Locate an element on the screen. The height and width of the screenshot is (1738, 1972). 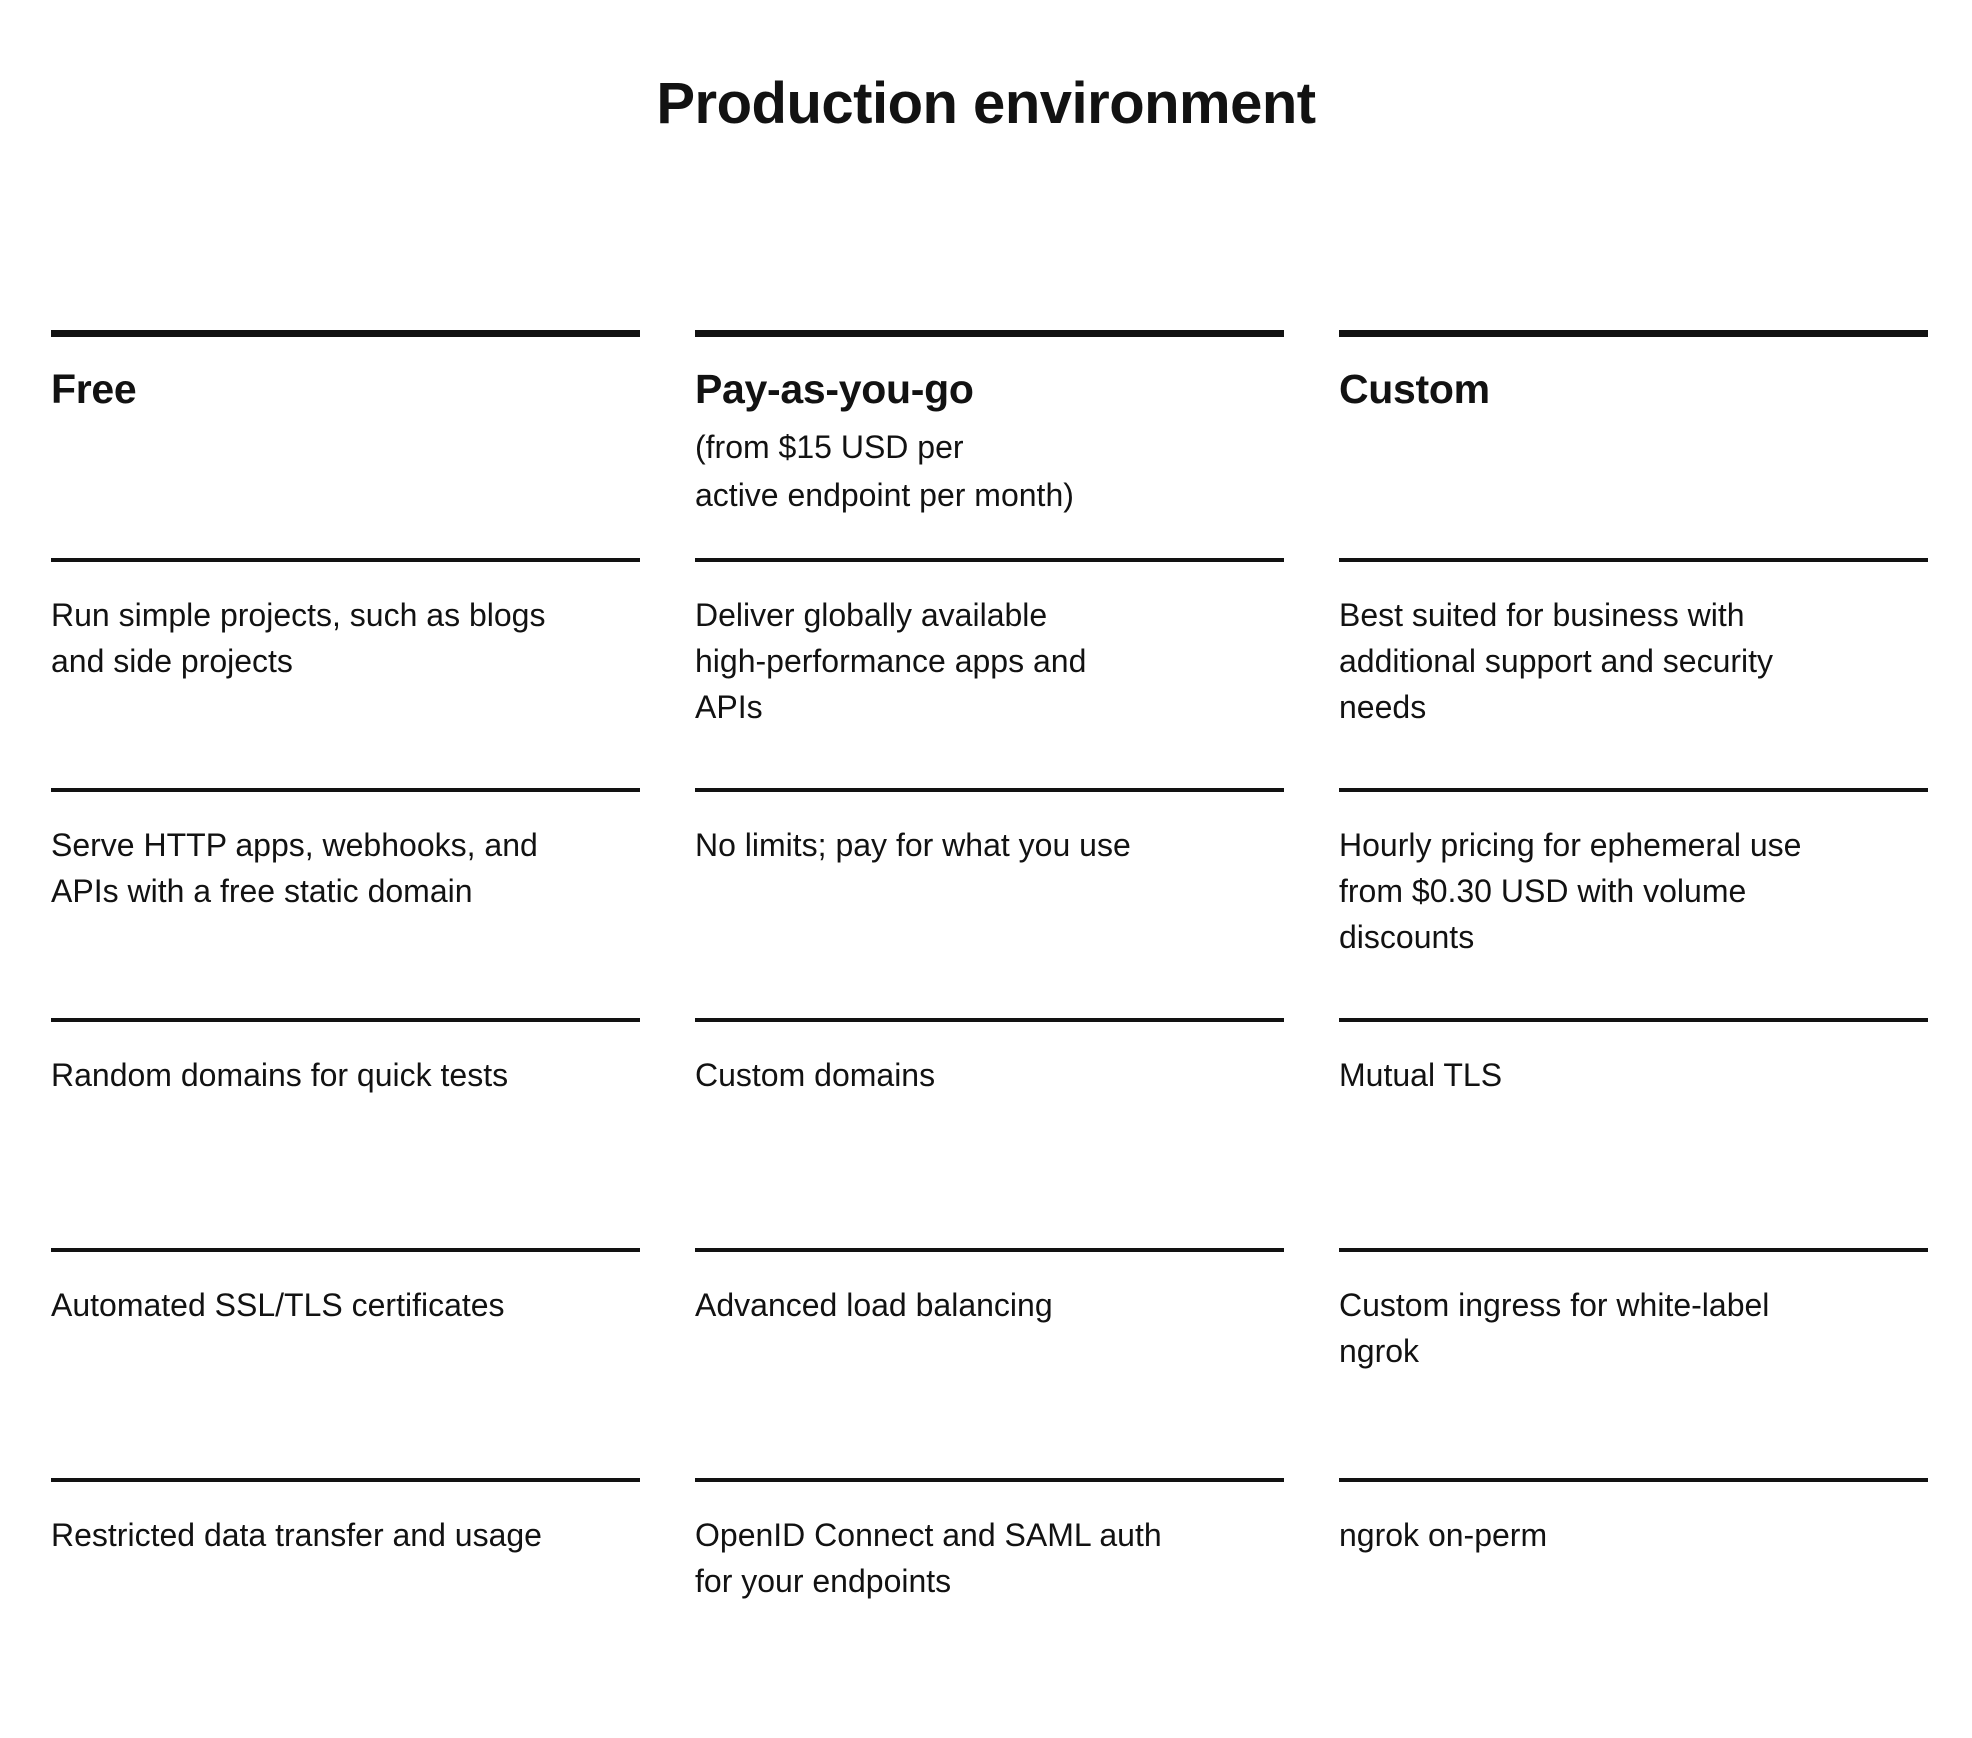
feature-cell-free-5: Restricted data transfer and usage is located at coordinates (345, 1593).